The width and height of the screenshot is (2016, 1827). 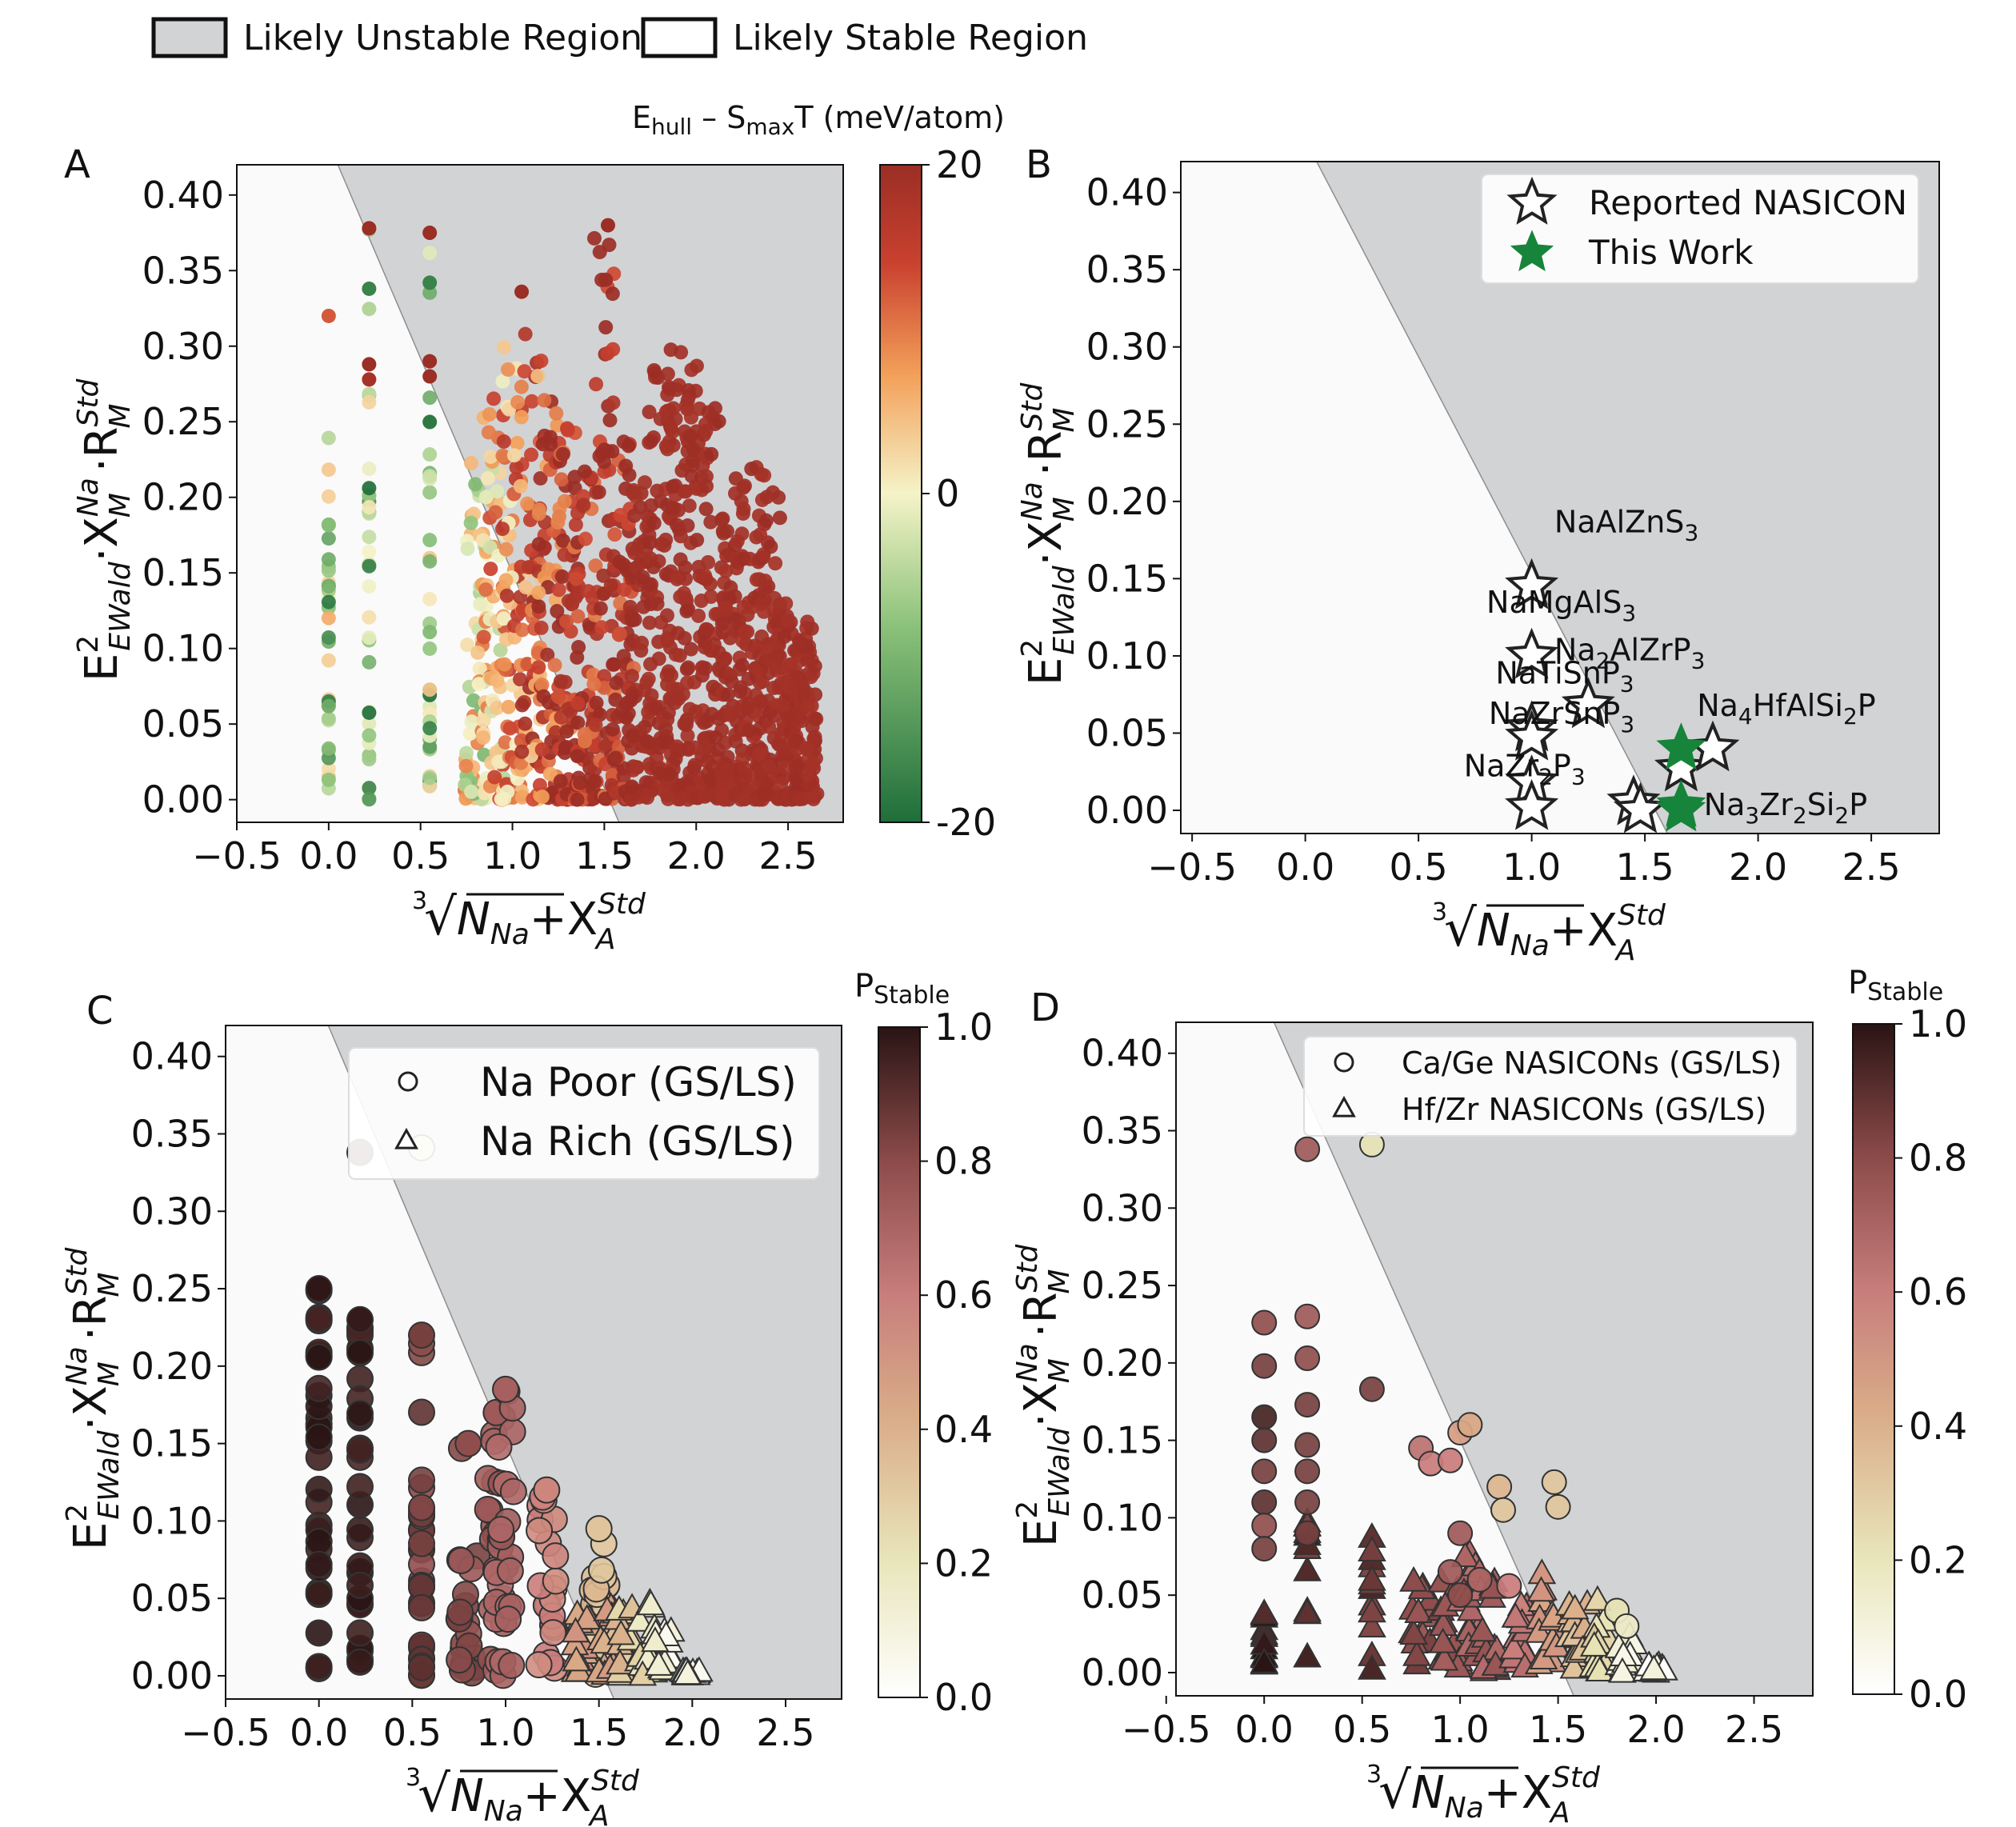 What do you see at coordinates (1041, 1404) in the screenshot?
I see `y-label-dot-x: ·X` at bounding box center [1041, 1404].